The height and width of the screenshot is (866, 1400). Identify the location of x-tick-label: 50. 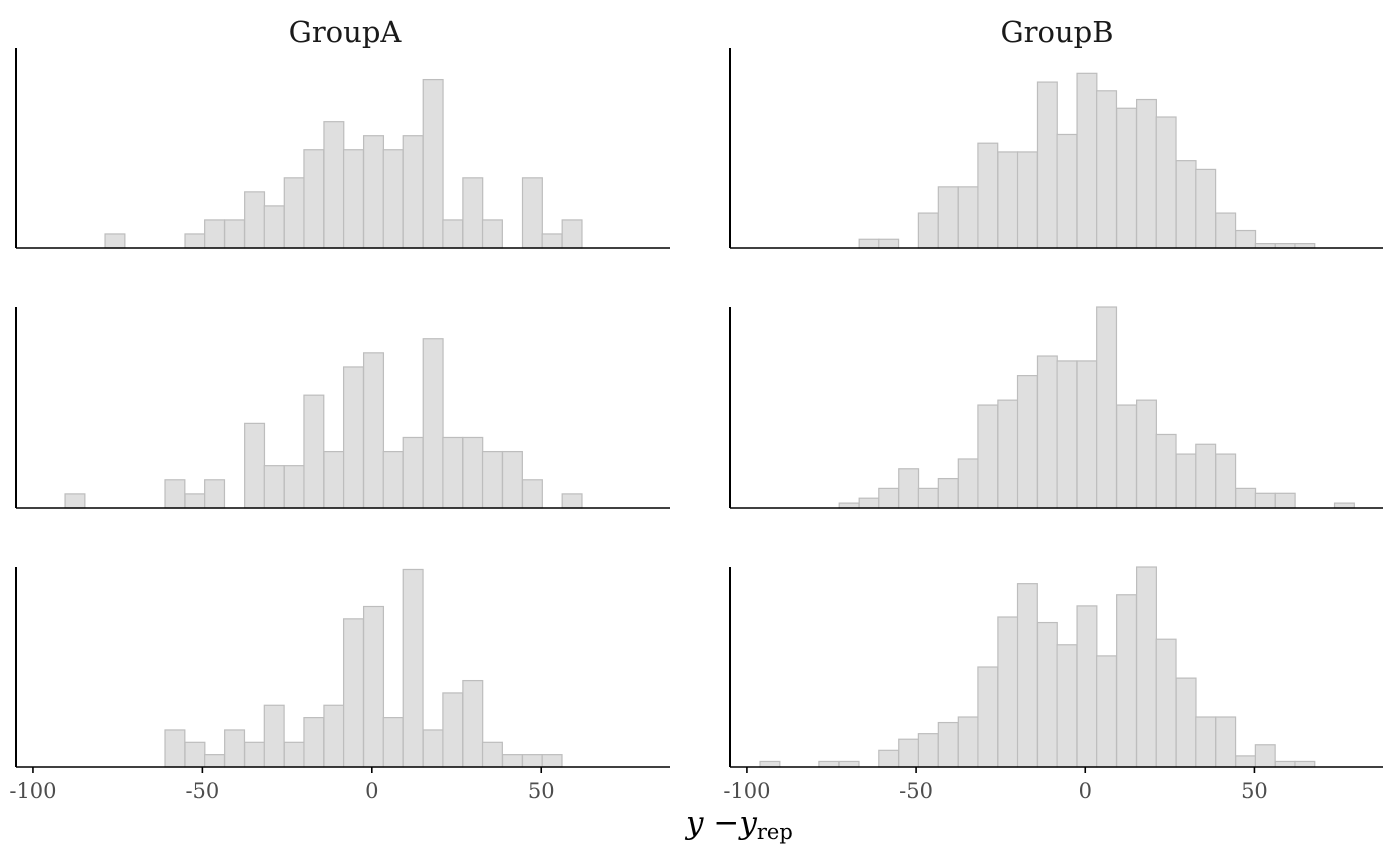
(1254, 791).